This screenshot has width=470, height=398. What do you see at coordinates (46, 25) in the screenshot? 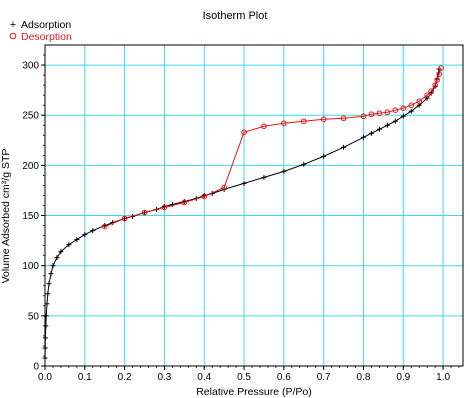
I see `legend-label-adsorption: Adsorption` at bounding box center [46, 25].